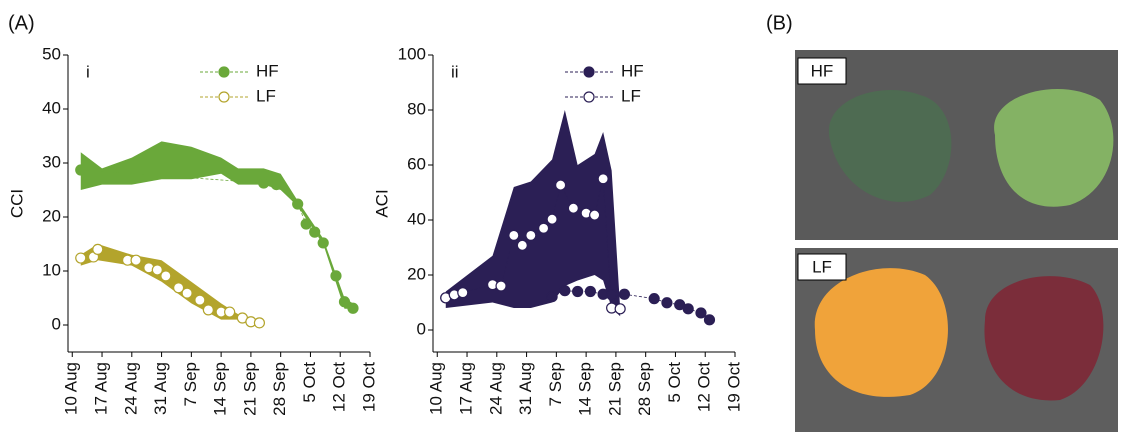 The width and height of the screenshot is (1128, 437). I want to click on chart-title: ii, so click(455, 71).